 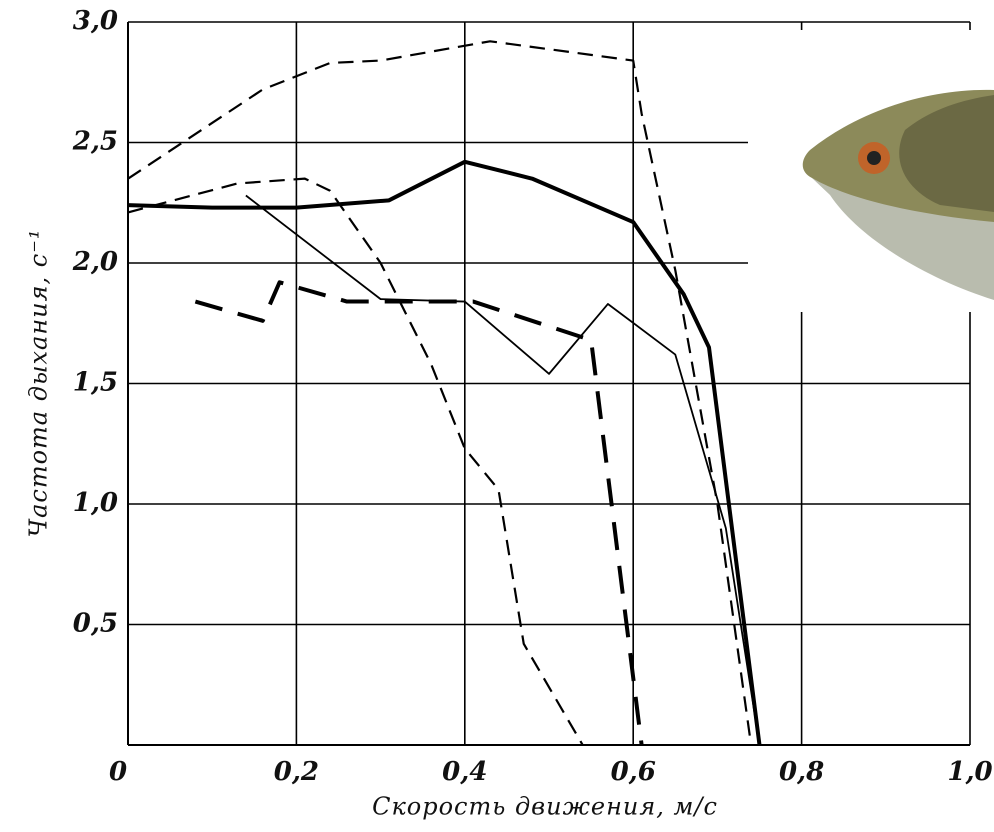 What do you see at coordinates (95, 142) in the screenshot?
I see `y-tick-label: 2,5` at bounding box center [95, 142].